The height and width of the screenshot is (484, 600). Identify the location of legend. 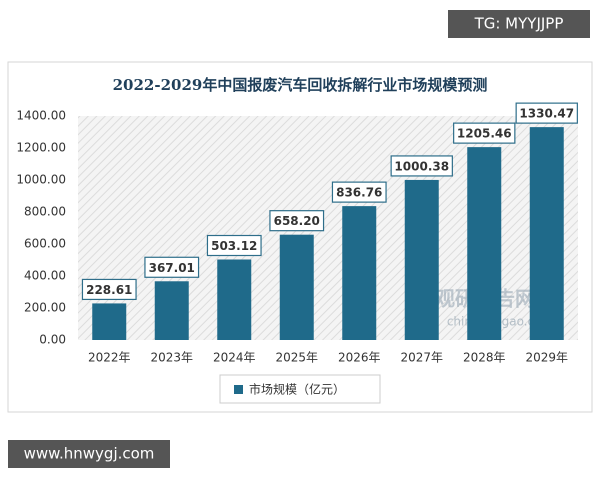
(300, 389).